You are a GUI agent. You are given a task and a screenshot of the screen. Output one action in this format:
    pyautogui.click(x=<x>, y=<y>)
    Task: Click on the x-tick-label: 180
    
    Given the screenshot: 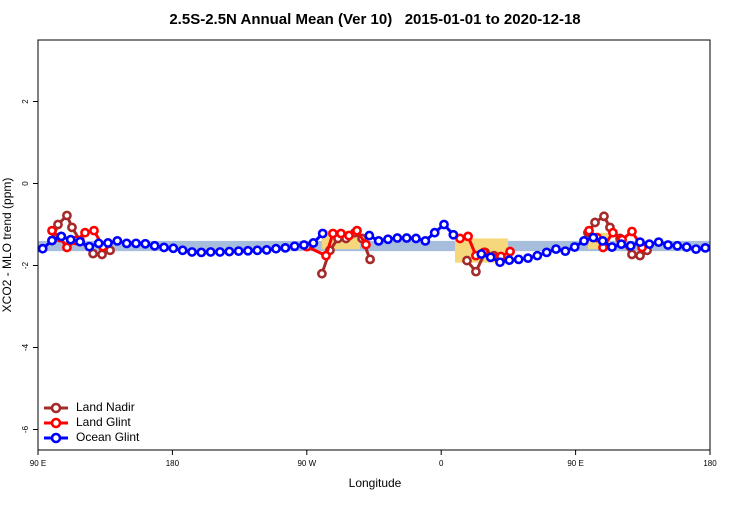 What is the action you would take?
    pyautogui.click(x=710, y=463)
    